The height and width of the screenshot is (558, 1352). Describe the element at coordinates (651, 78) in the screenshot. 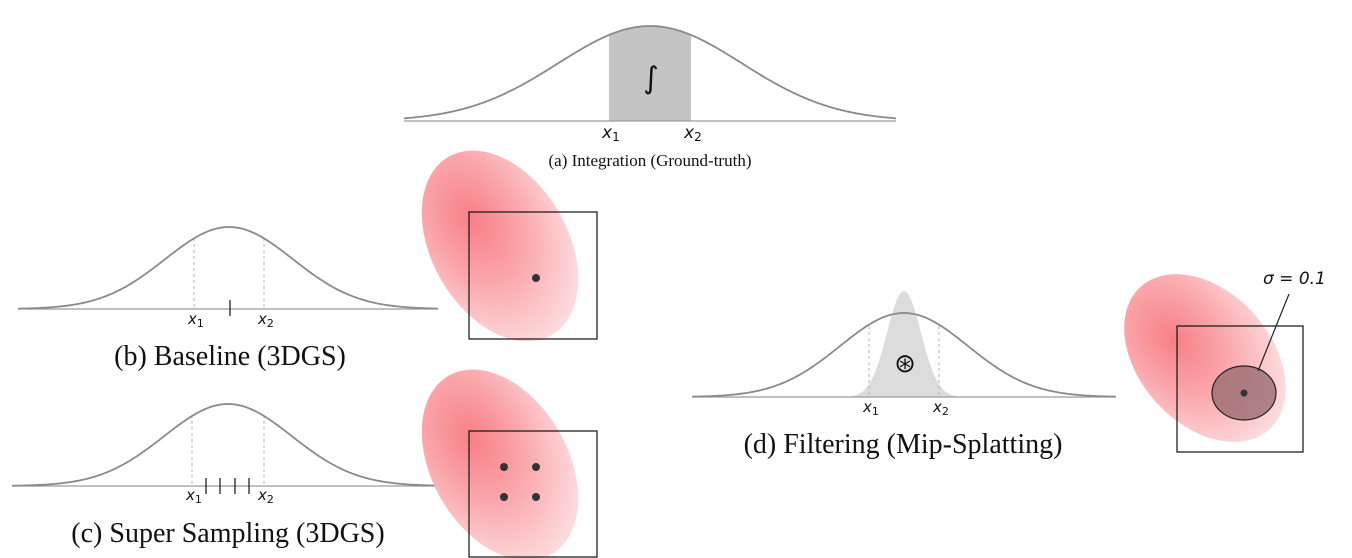

I see `integral-symbol: ∫` at that location.